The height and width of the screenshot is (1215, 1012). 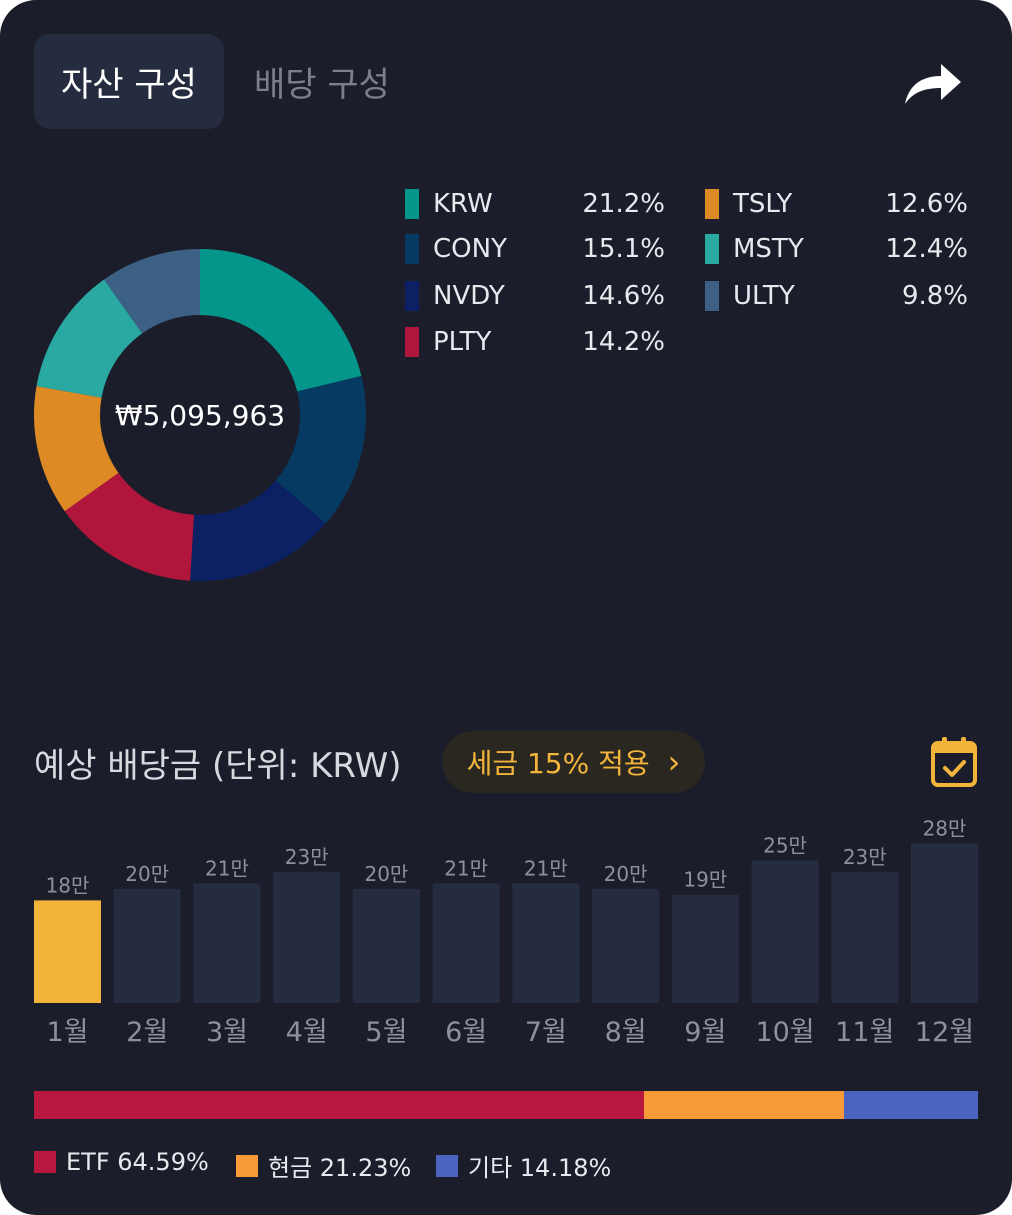 I want to click on composition-stacked-bar, so click(x=506, y=1105).